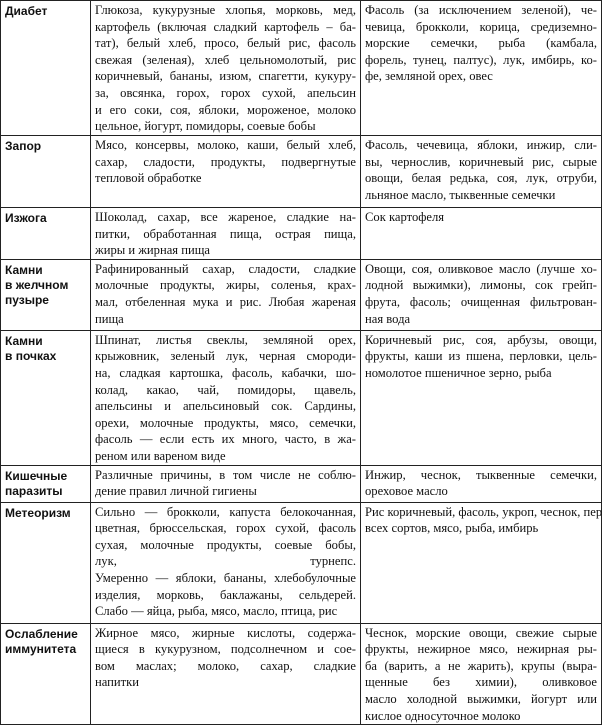 The height and width of the screenshot is (725, 602). What do you see at coordinates (481, 301) in the screenshot?
I see `text-line: фрута, фасоль; очищенная фильтрован-` at bounding box center [481, 301].